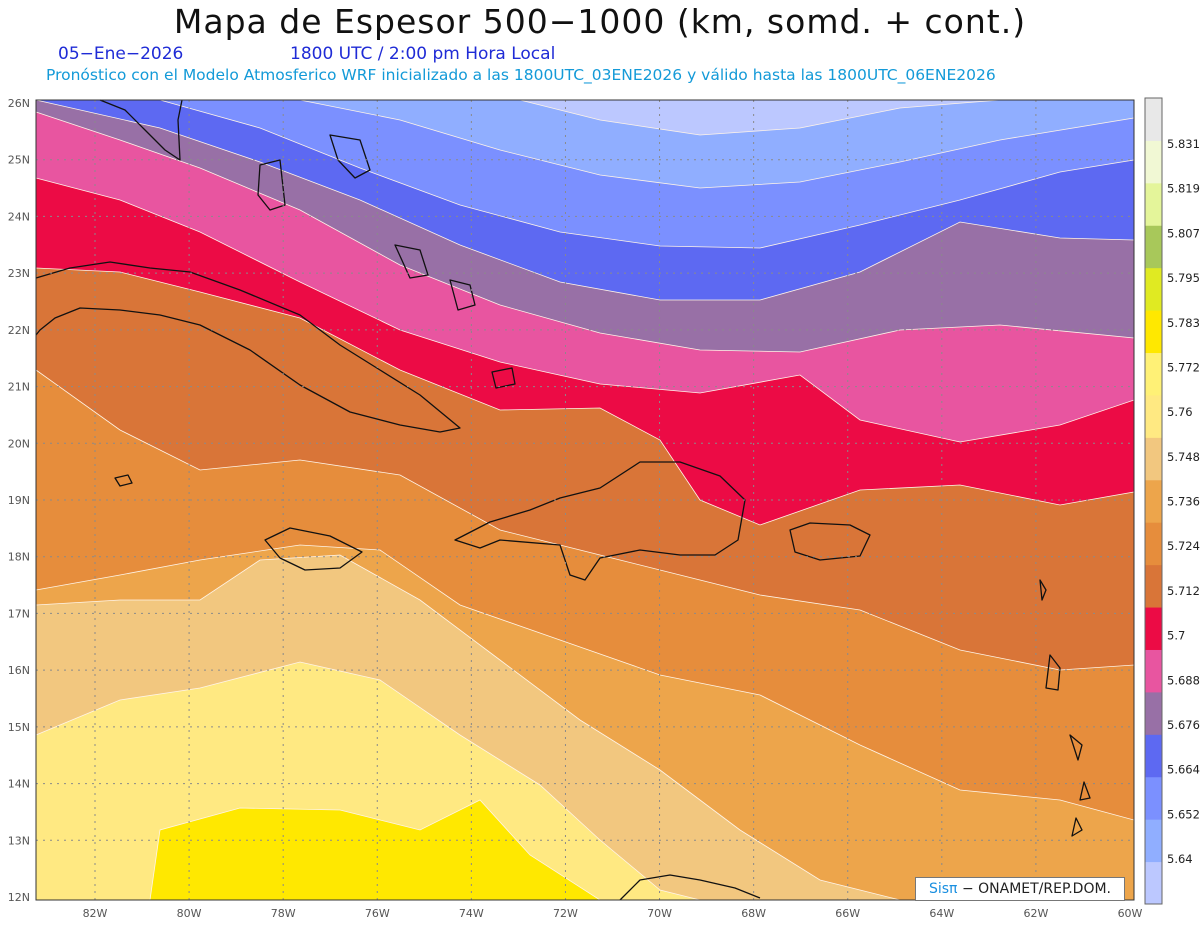 The height and width of the screenshot is (927, 1200). I want to click on credit-box: Sisπ − ONAMET/REP.DOM., so click(1020, 889).